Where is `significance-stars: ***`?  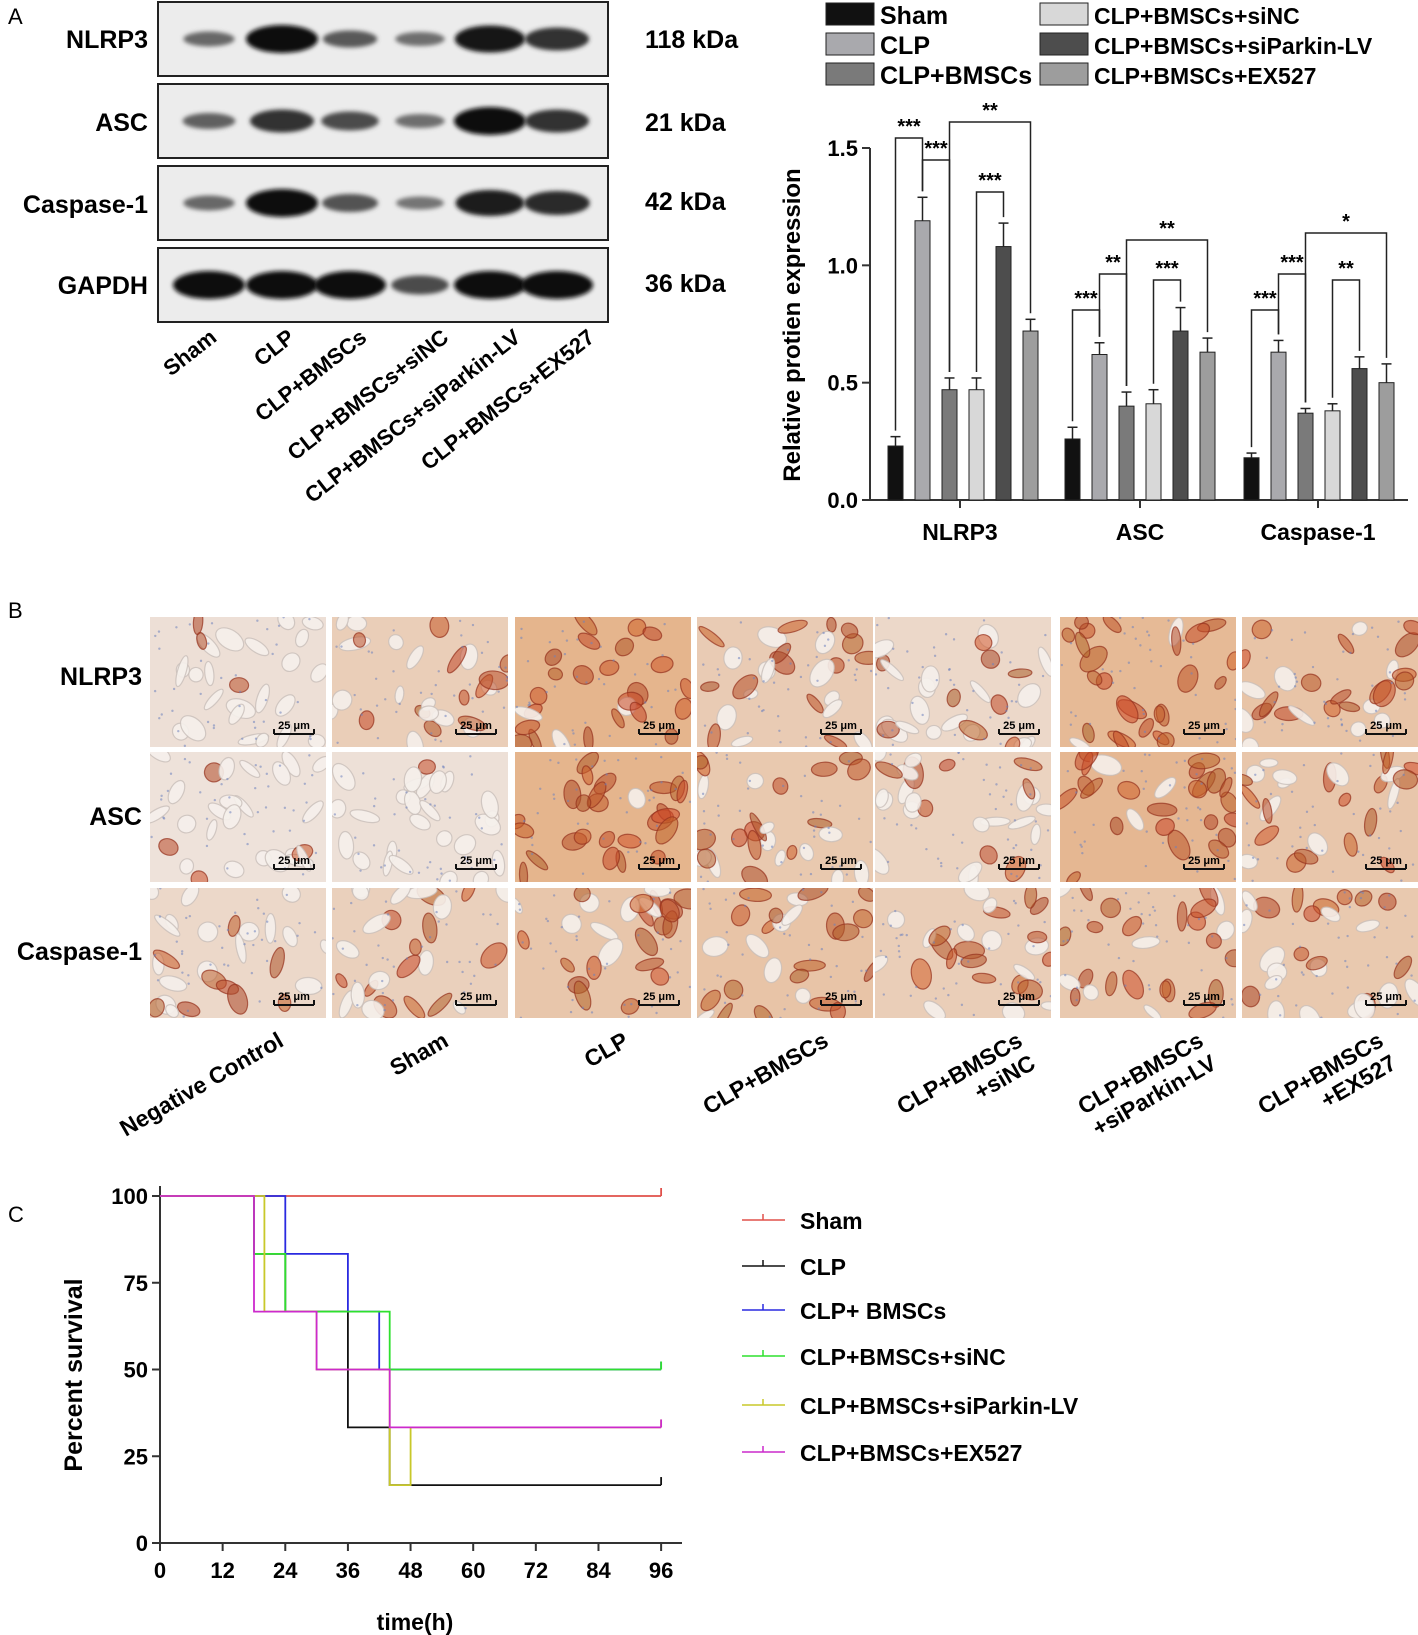 significance-stars: *** is located at coordinates (990, 181).